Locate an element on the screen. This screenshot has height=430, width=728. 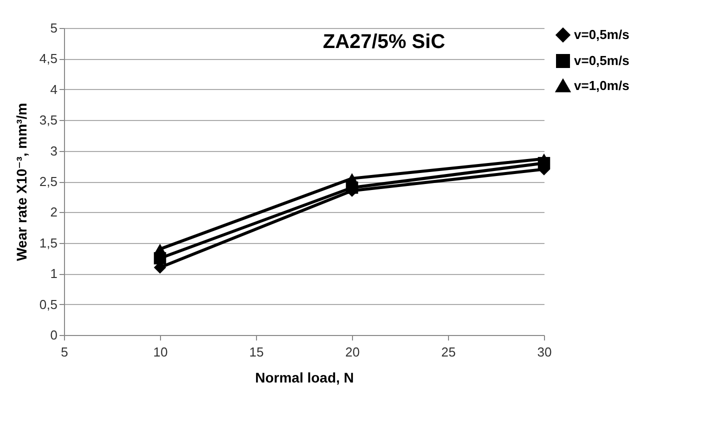
y-tick-label: 3 is located at coordinates (54, 150).